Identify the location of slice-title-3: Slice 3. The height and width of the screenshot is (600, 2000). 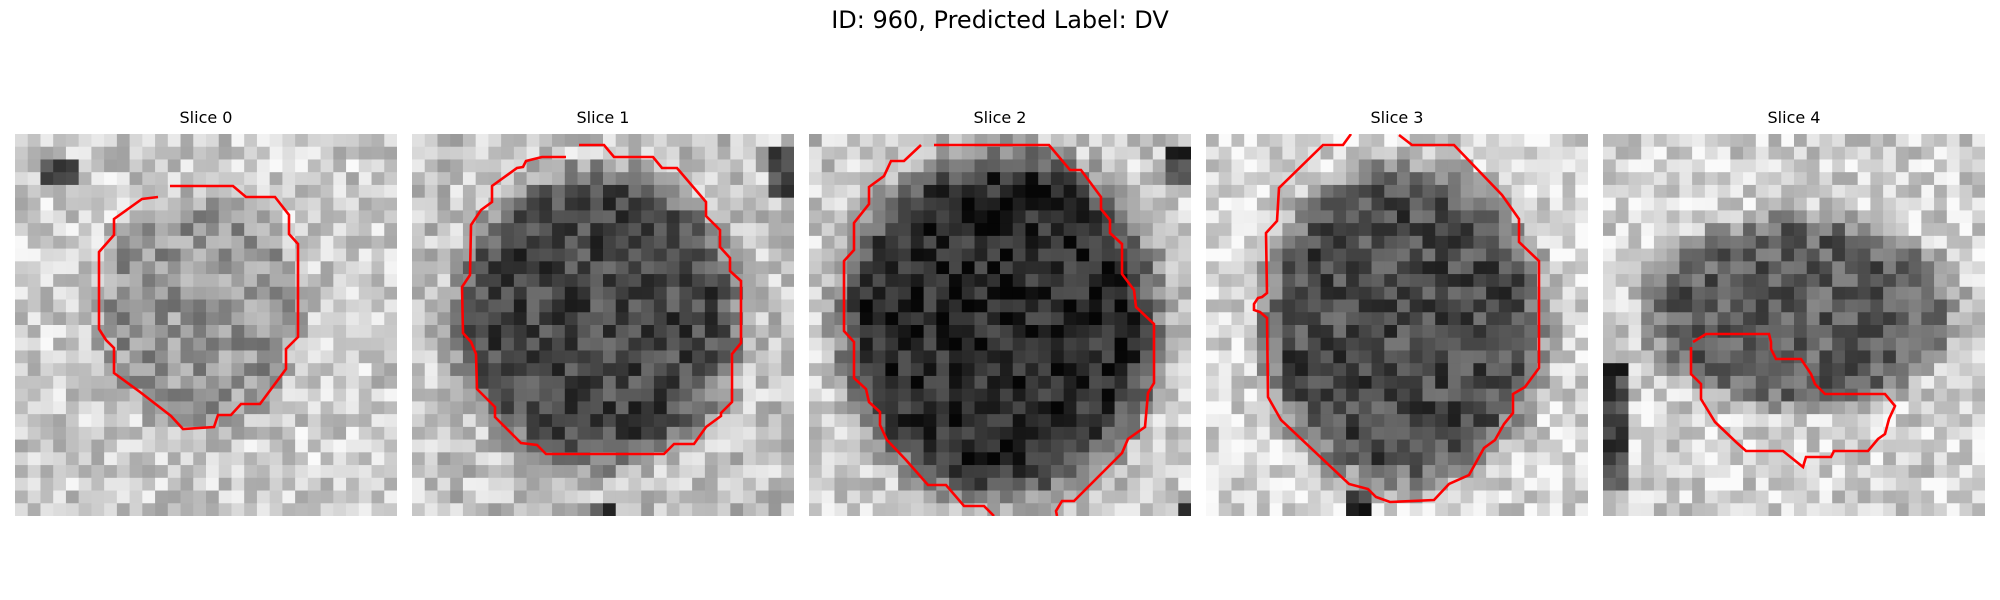
(1397, 117).